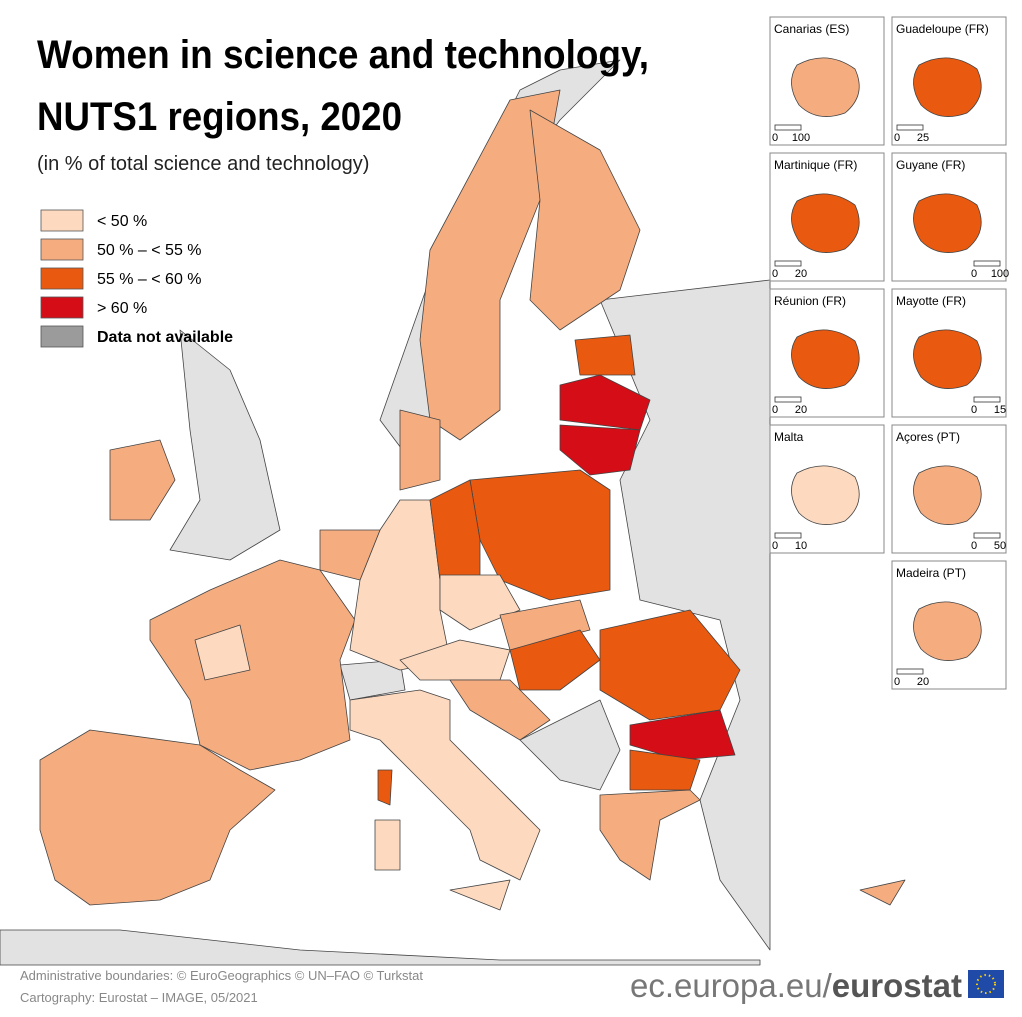  I want to click on inset: Guadeloupe (FR) 0 25, so click(949, 81).